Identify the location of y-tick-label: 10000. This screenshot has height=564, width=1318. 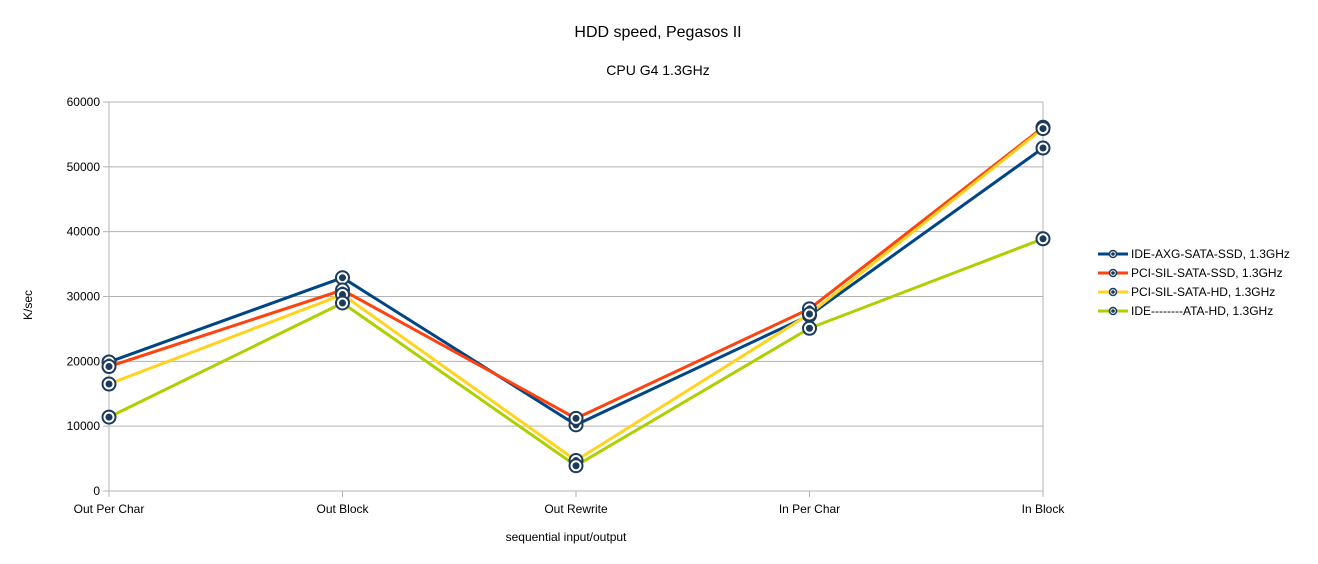
(84, 426).